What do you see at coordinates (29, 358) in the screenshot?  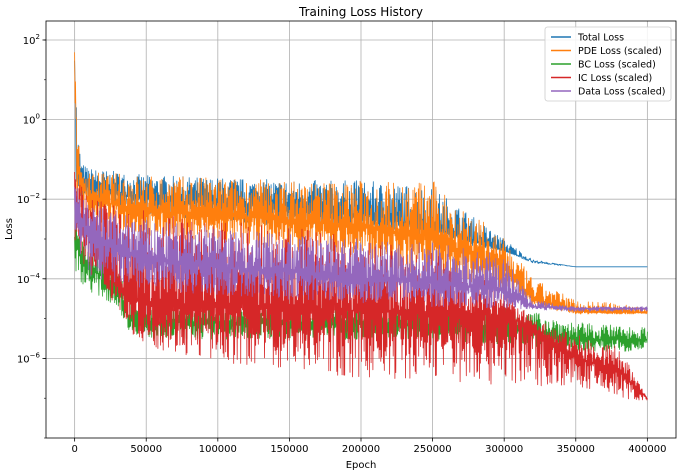 I see `y-tick-label: 10⁻⁶` at bounding box center [29, 358].